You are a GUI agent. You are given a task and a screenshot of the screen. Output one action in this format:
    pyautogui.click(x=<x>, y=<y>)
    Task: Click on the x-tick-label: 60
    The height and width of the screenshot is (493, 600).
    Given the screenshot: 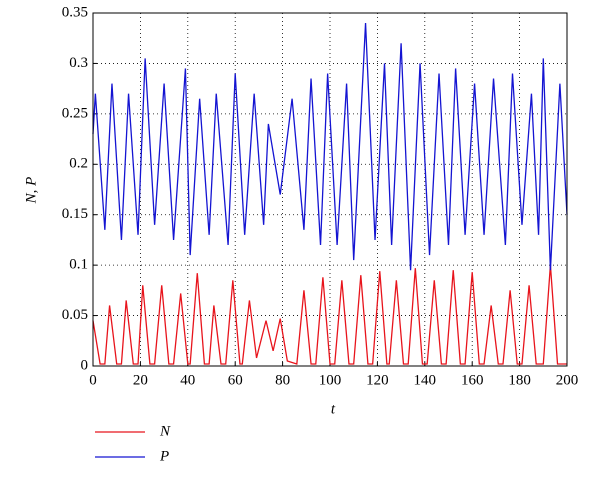 What is the action you would take?
    pyautogui.click(x=235, y=380)
    